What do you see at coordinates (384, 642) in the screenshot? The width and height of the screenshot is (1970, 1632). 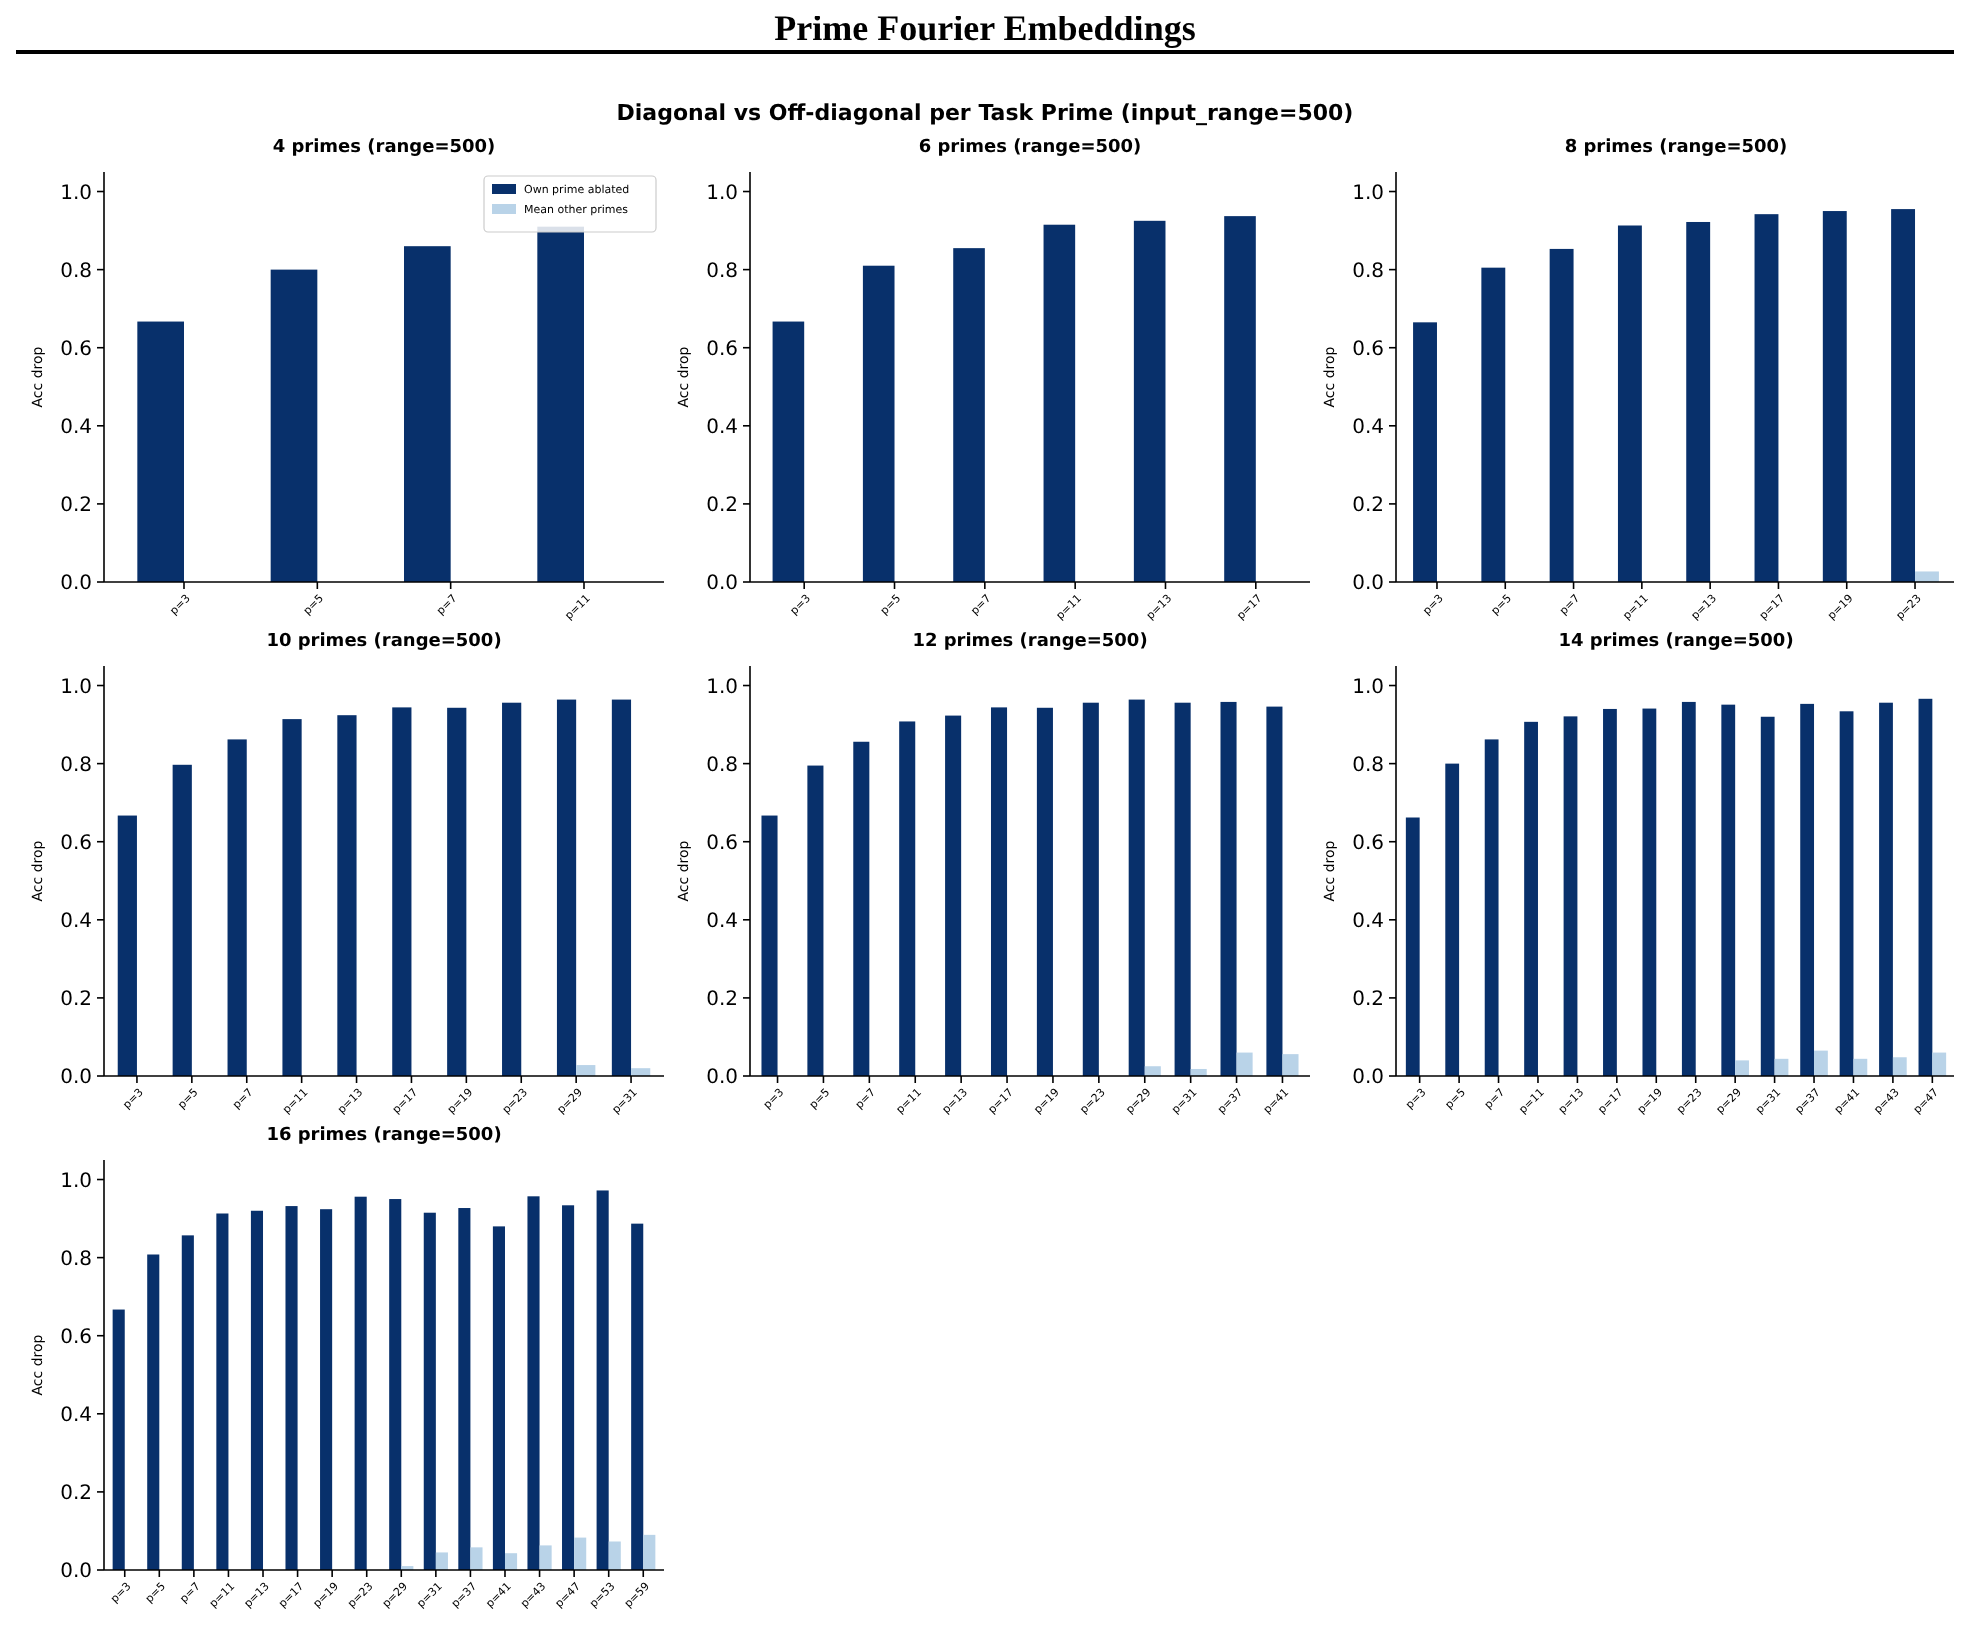 I see `chart-title: 10 primes (range=500)` at bounding box center [384, 642].